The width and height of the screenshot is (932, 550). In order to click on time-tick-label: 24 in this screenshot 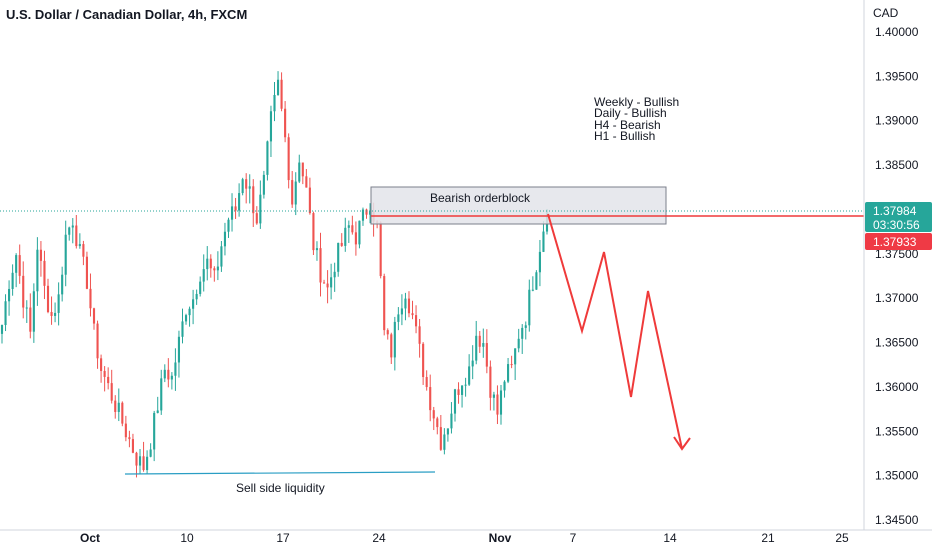, I will do `click(379, 538)`.